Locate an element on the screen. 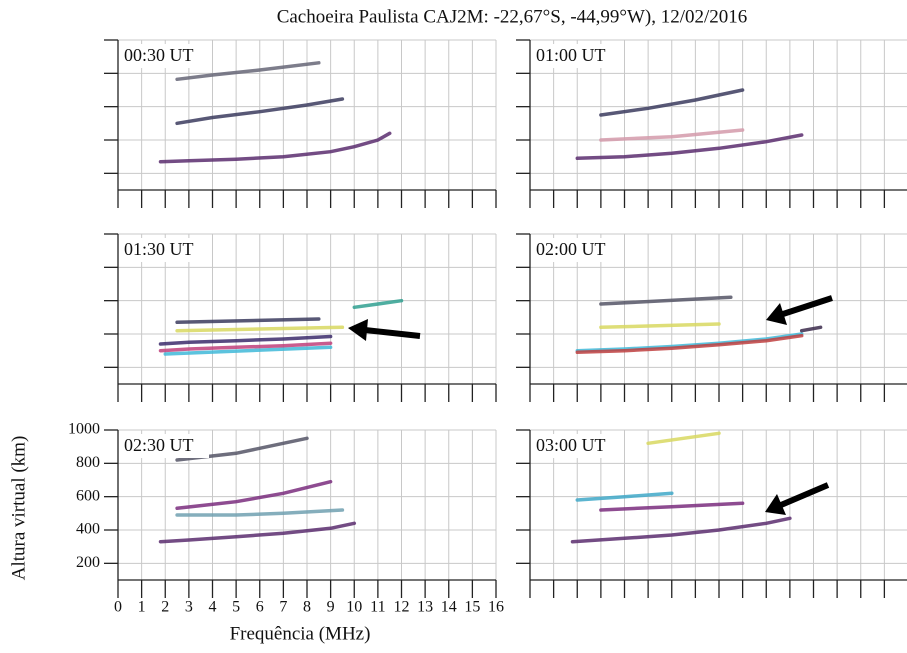 The image size is (907, 653). x-tick-label: 14 is located at coordinates (449, 607).